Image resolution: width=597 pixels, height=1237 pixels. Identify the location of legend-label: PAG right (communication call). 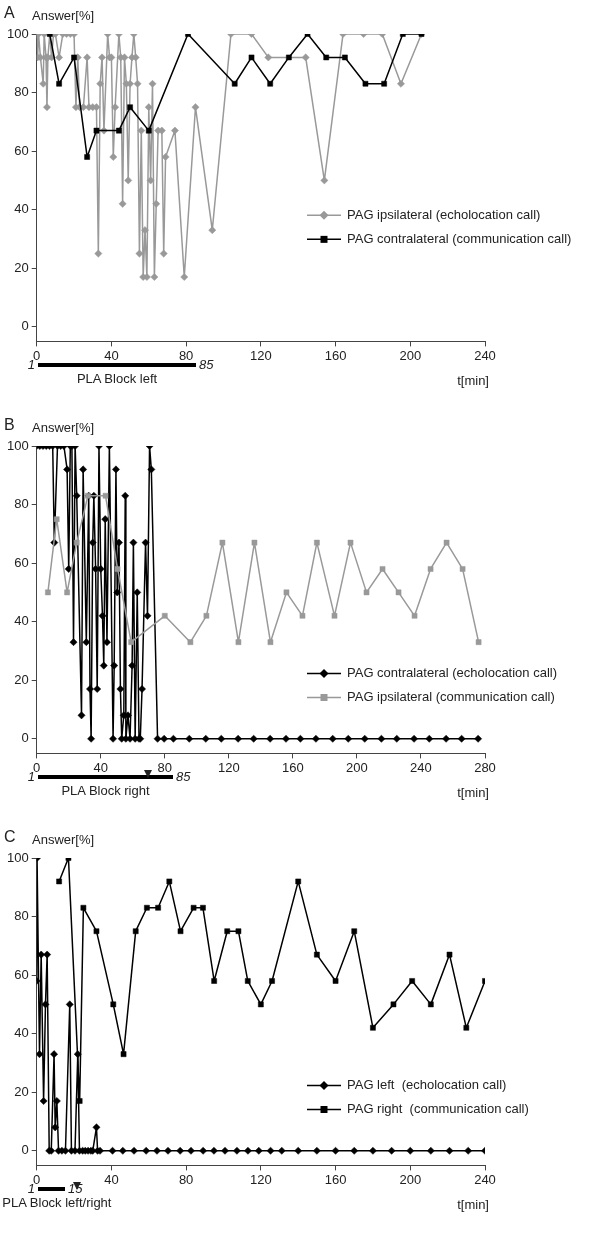
(438, 1109).